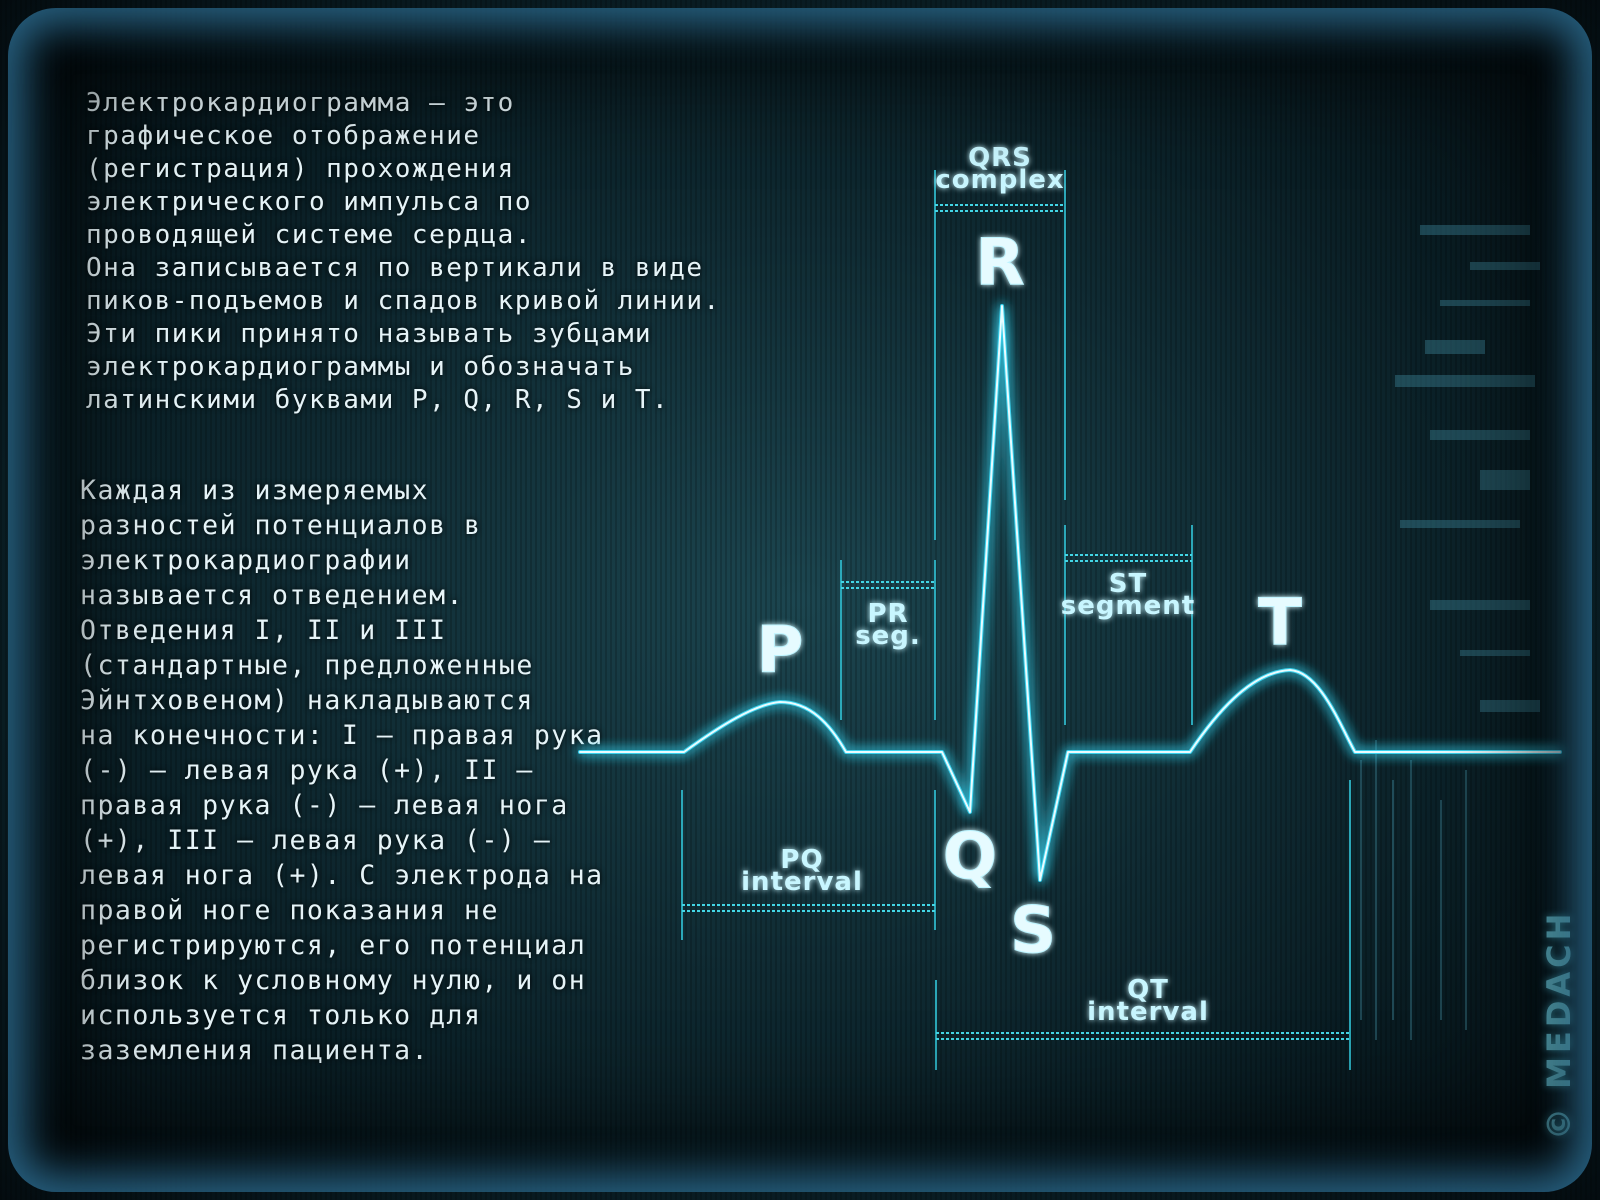 The width and height of the screenshot is (1600, 1200). Describe the element at coordinates (378, 400) in the screenshot. I see `intro-line: латинскими буквами P, Q, R, S и T.` at that location.